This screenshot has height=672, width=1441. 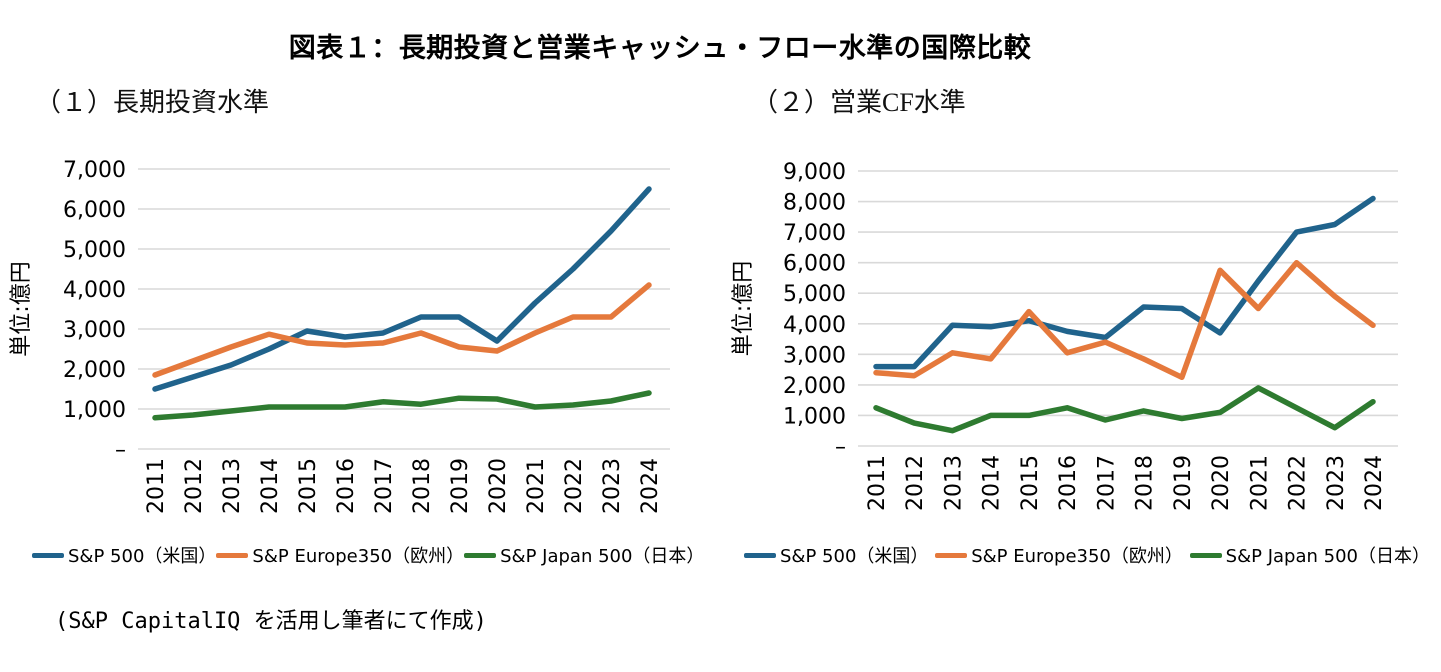 What do you see at coordinates (814, 172) in the screenshot?
I see `y-axis-tick-label: 9,000` at bounding box center [814, 172].